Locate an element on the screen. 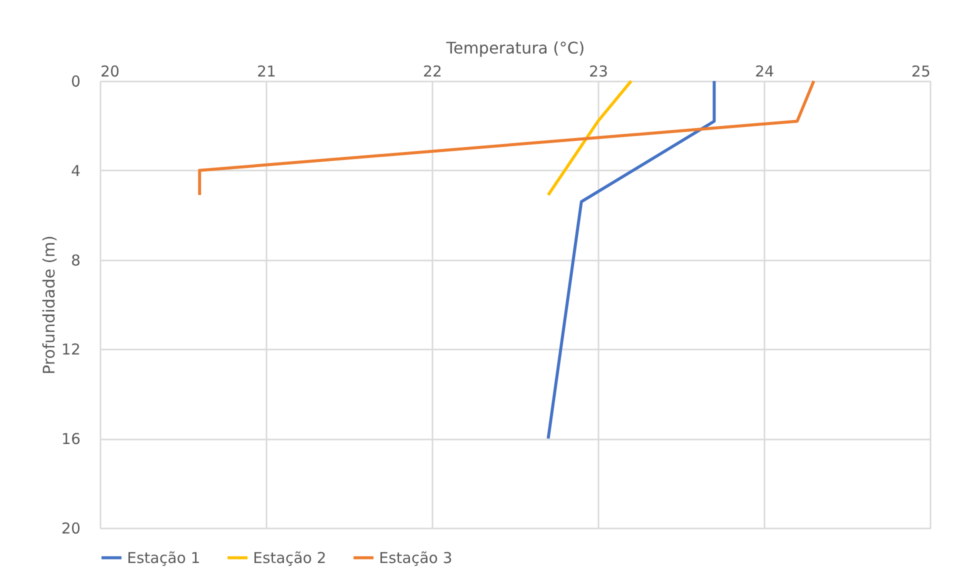 Image resolution: width=955 pixels, height=581 pixels. x-tick-label: 21 is located at coordinates (266, 71).